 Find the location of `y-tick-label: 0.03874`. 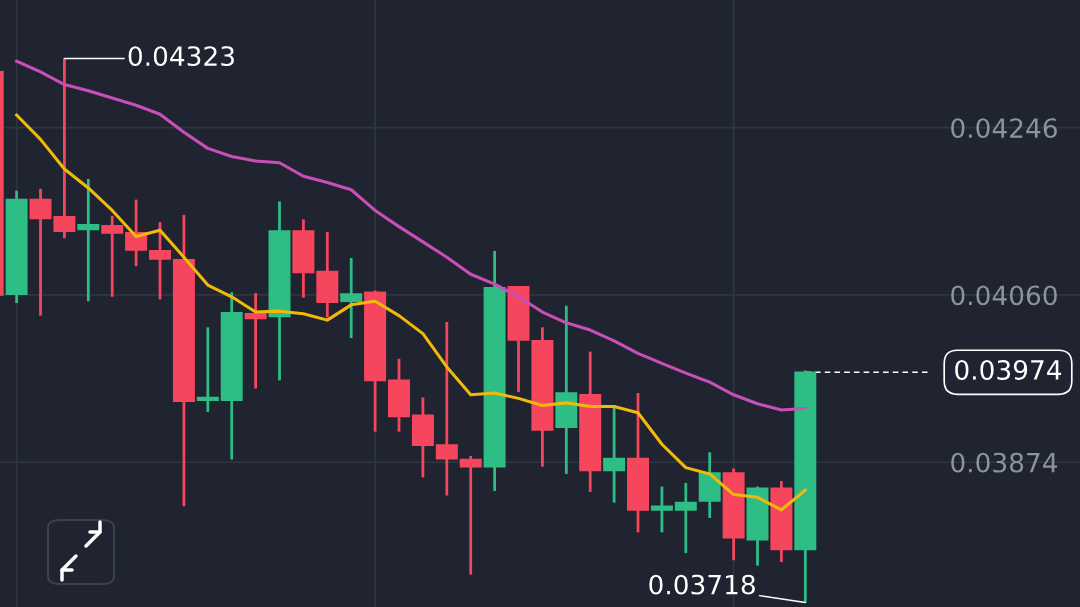

y-tick-label: 0.03874 is located at coordinates (1004, 462).